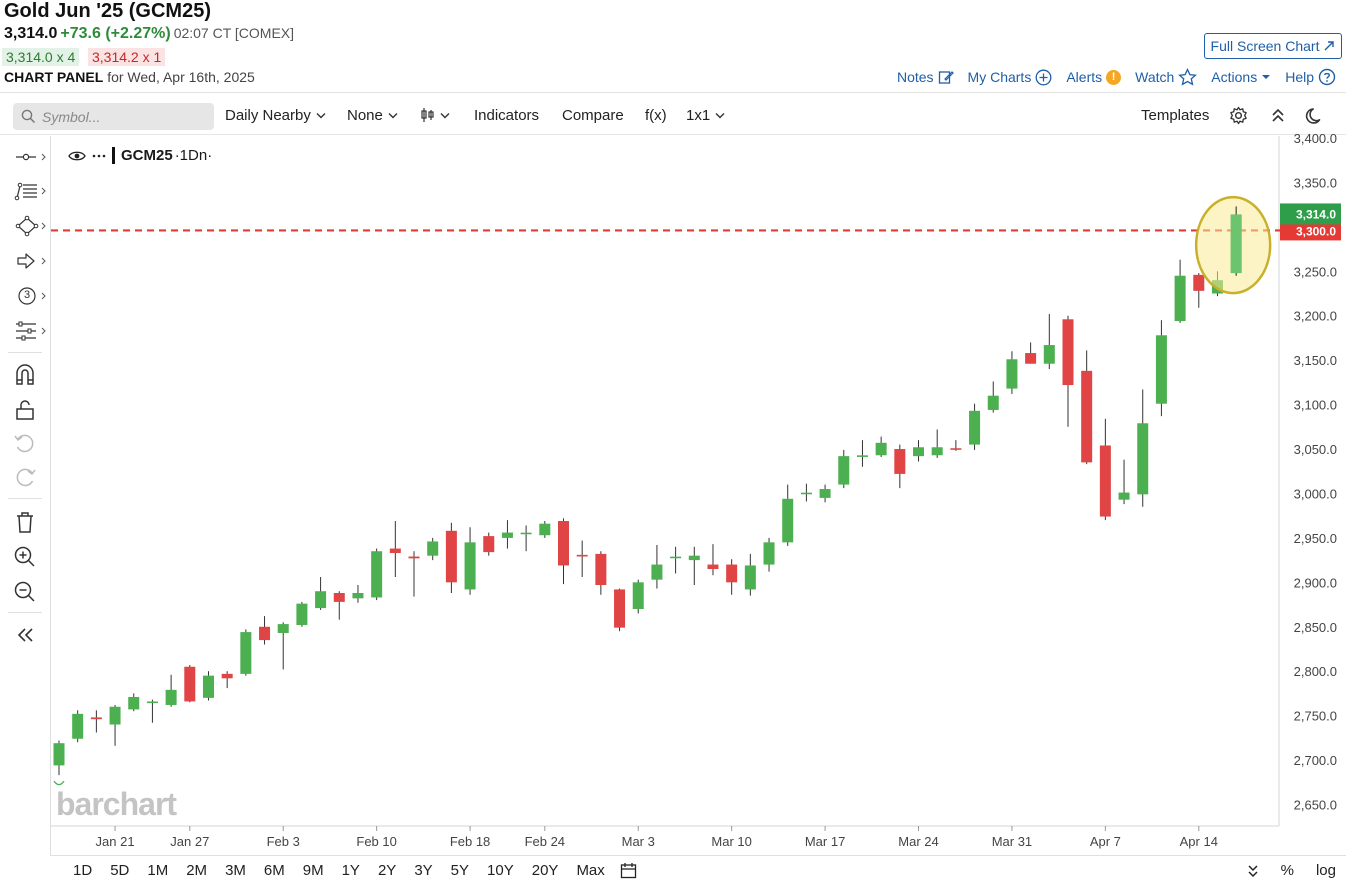 This screenshot has height=891, width=1346. I want to click on magnet-tool, so click(29, 375).